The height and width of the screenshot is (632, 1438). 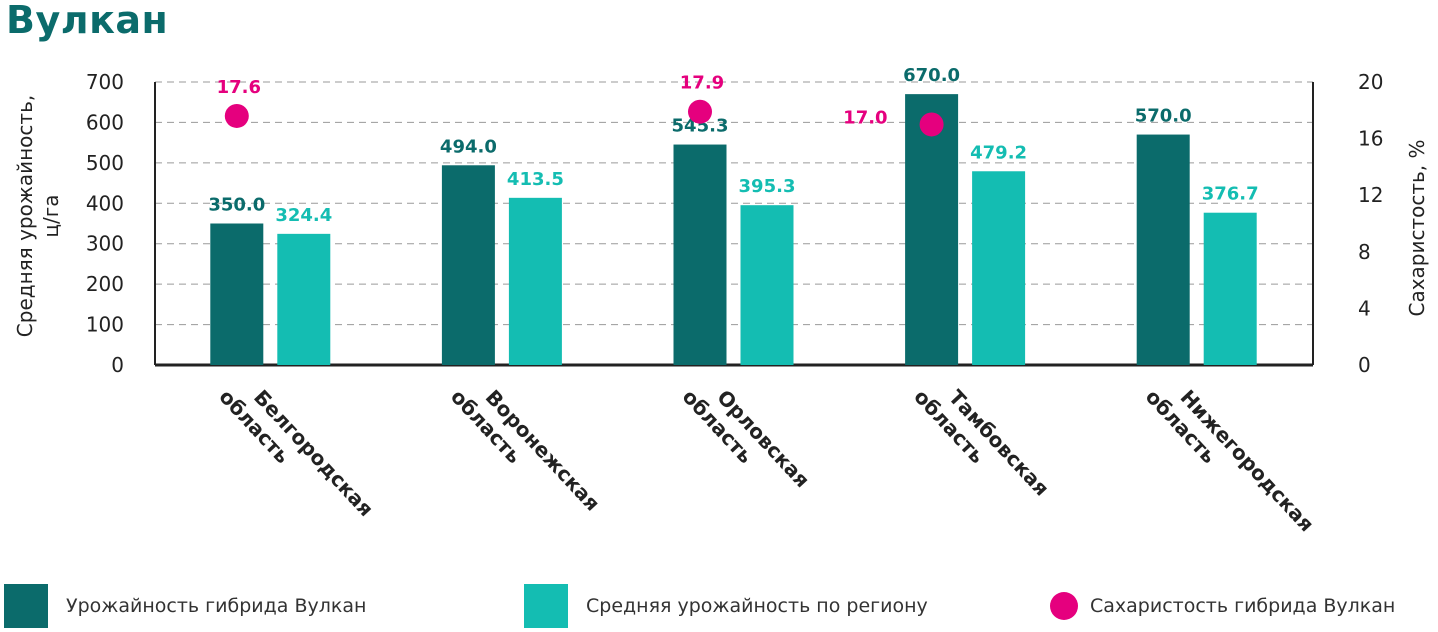 I want to click on bar-value-label: 324.4, so click(x=303, y=215).